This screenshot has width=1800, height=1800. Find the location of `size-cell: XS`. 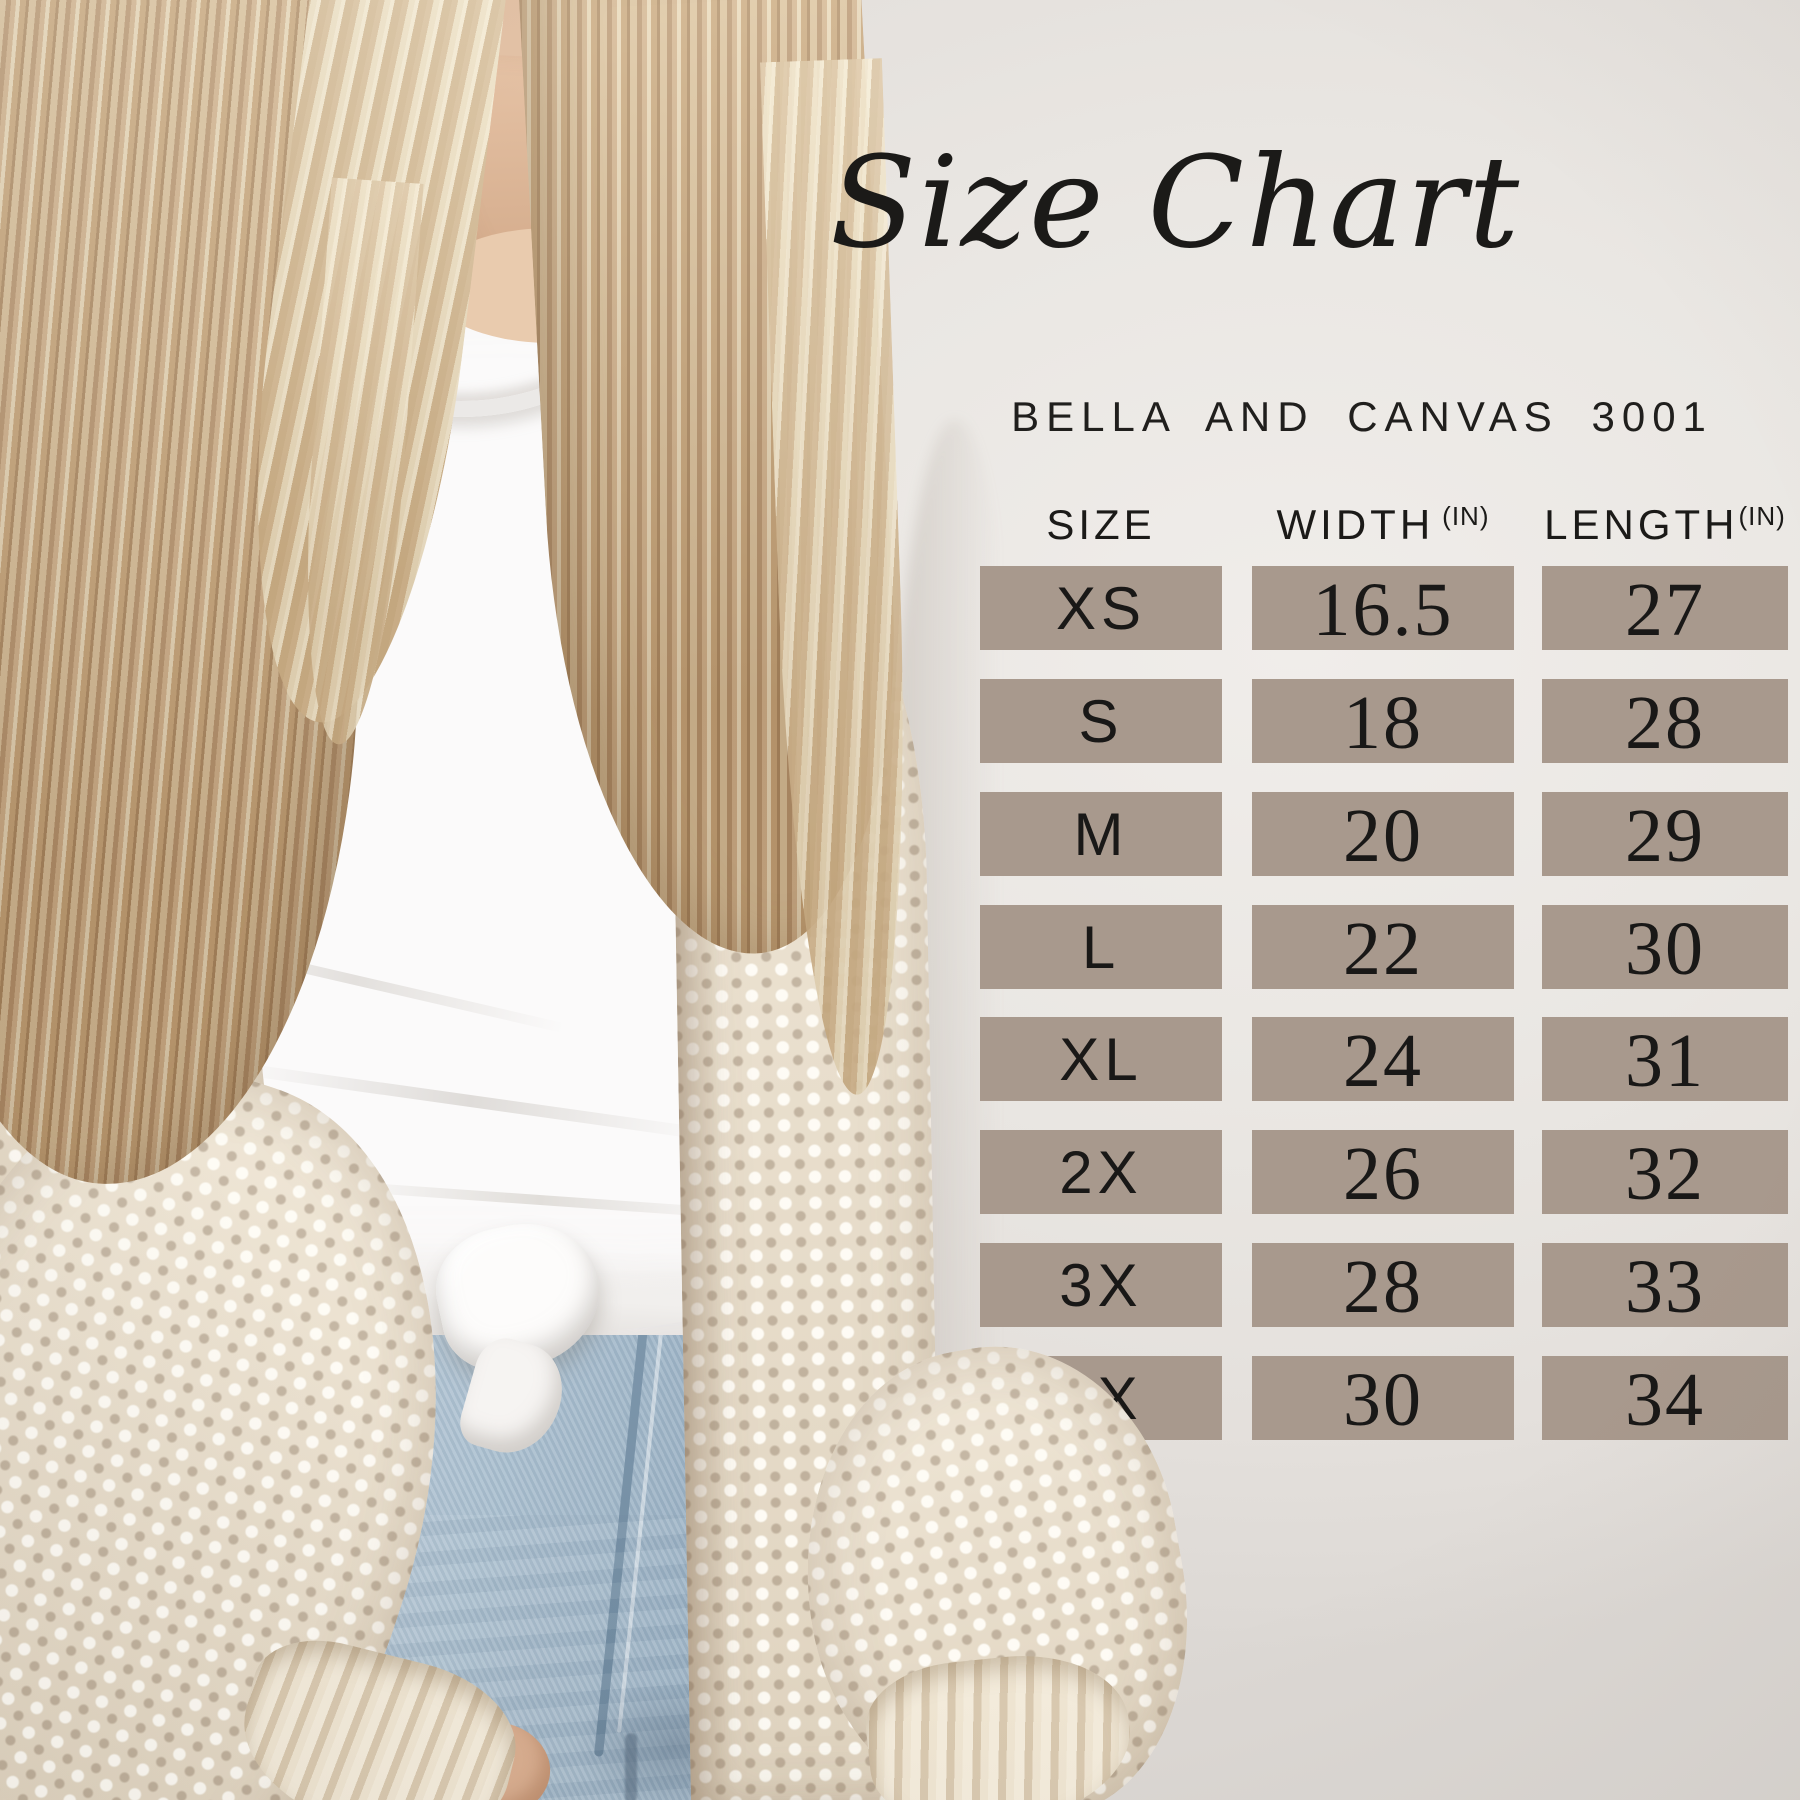

size-cell: XS is located at coordinates (1101, 608).